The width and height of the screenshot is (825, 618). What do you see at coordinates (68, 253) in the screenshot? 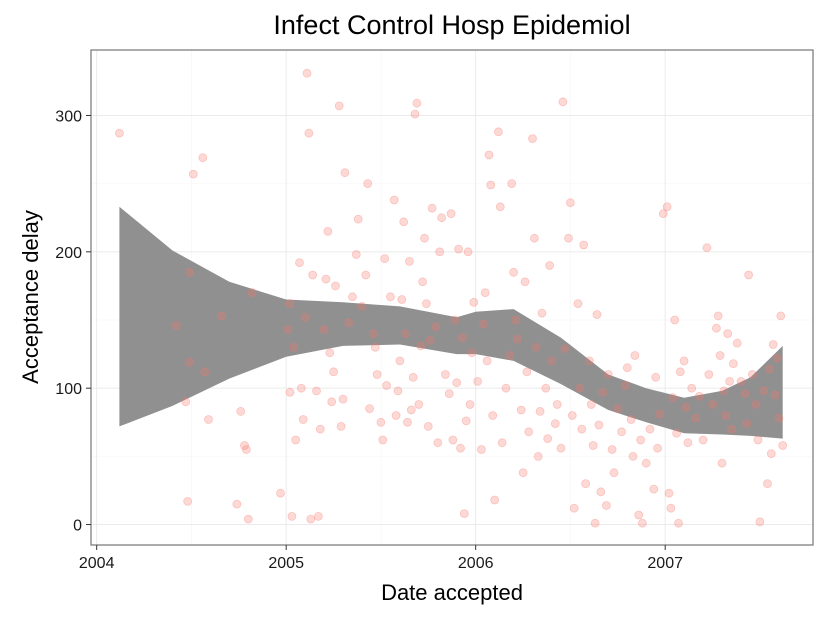
I see `y-tick-label: 200` at bounding box center [68, 253].